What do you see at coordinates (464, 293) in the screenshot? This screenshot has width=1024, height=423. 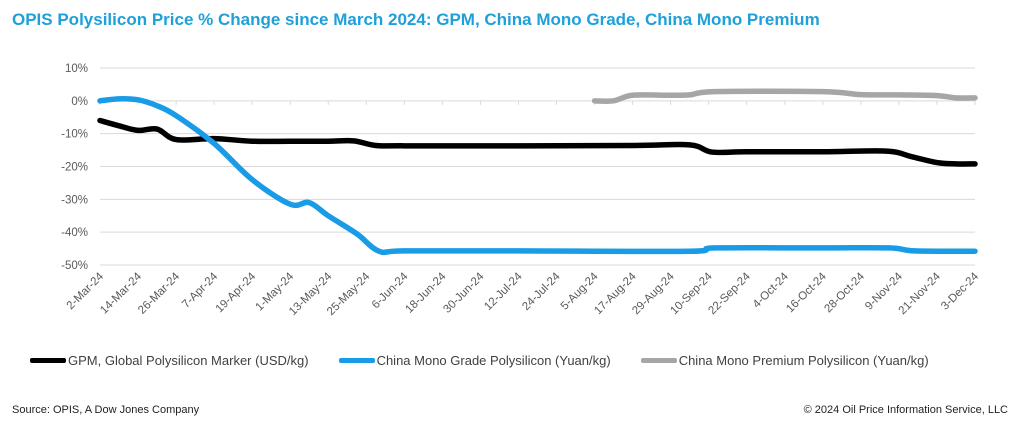 I see `x-tick-label: 30-Jun-24` at bounding box center [464, 293].